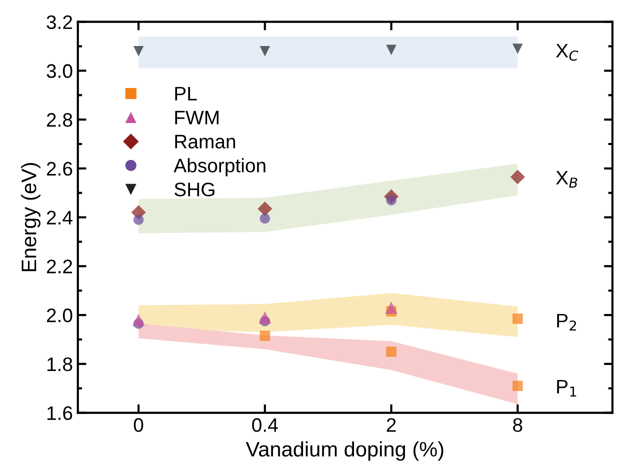 The width and height of the screenshot is (618, 475). Describe the element at coordinates (205, 141) in the screenshot. I see `legend-label: Raman` at that location.